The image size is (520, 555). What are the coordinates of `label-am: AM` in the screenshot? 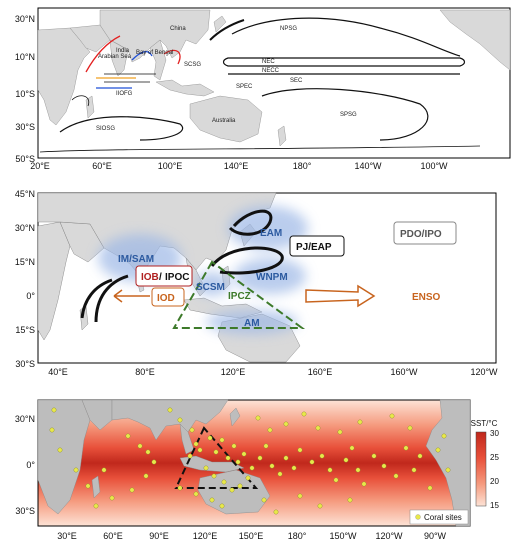 It's located at (252, 323).